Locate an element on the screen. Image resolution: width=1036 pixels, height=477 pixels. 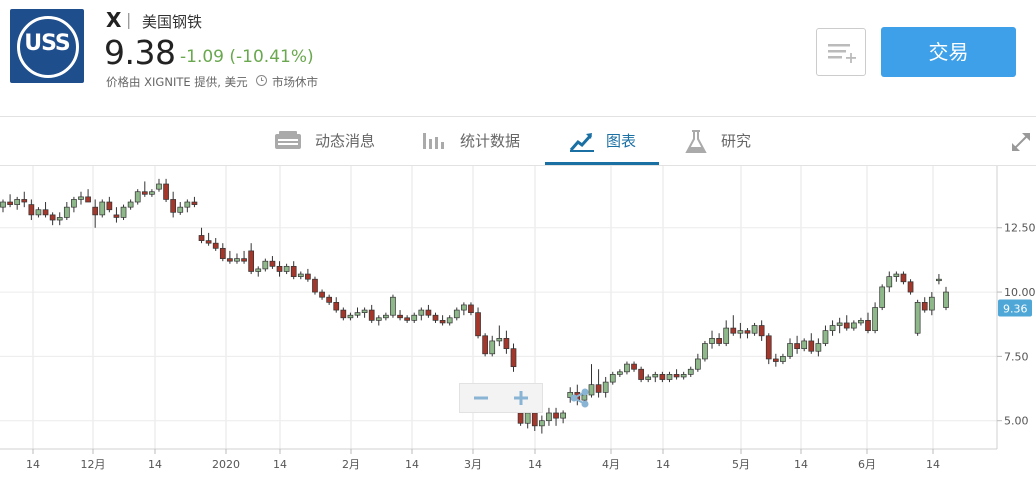
zoom-in-button is located at coordinates (521, 398).